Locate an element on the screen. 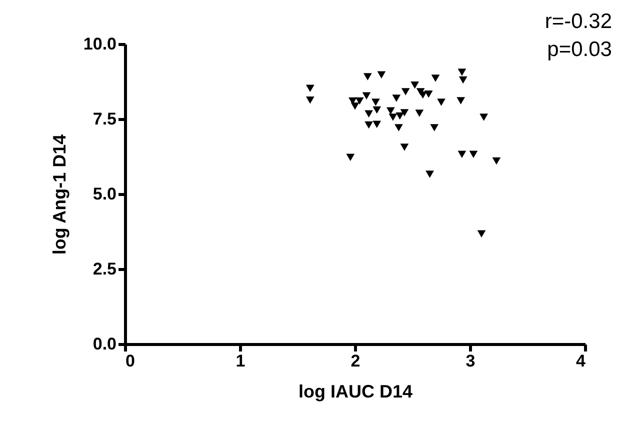  x-tick-label: 4 is located at coordinates (581, 361).